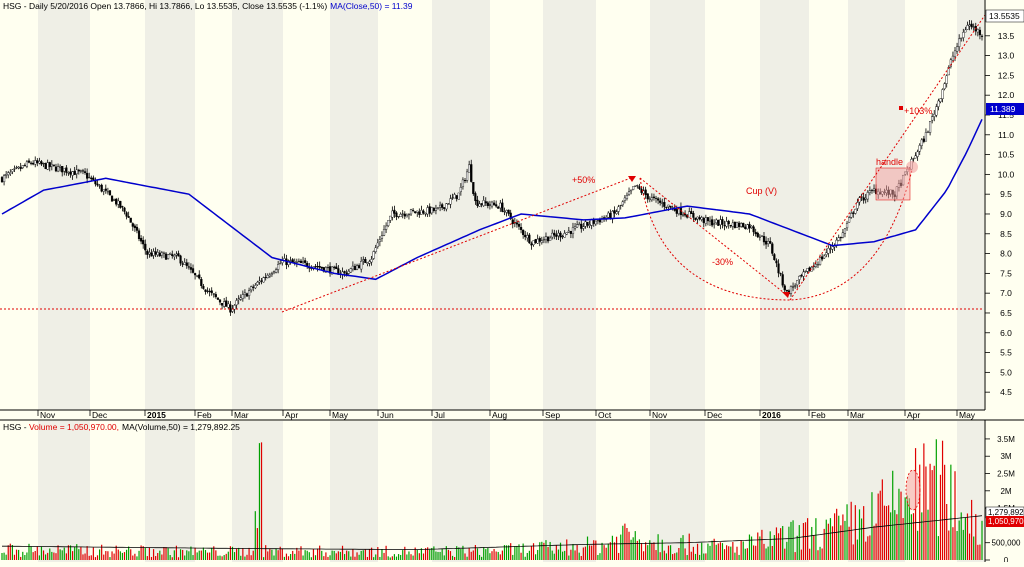 The height and width of the screenshot is (567, 1024). What do you see at coordinates (459, 244) in the screenshot?
I see `rise-arrow-line` at bounding box center [459, 244].